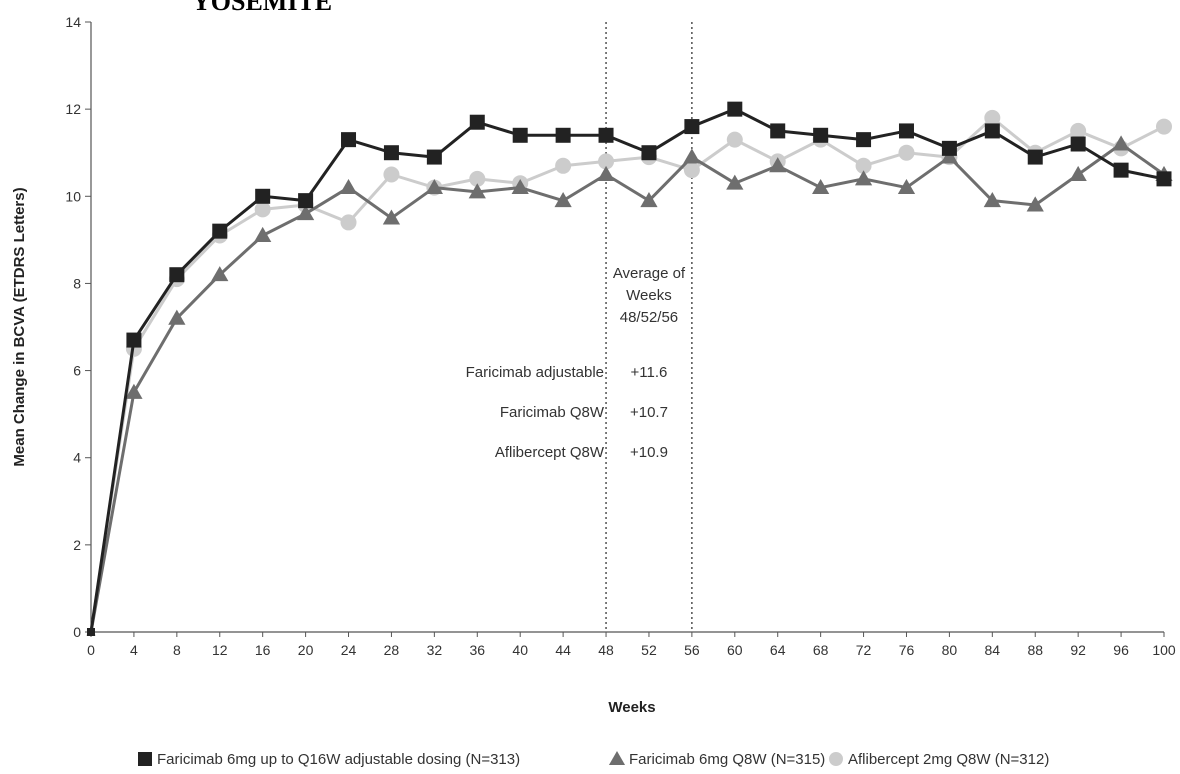  Describe the element at coordinates (1078, 650) in the screenshot. I see `x-tick-label: 92` at that location.